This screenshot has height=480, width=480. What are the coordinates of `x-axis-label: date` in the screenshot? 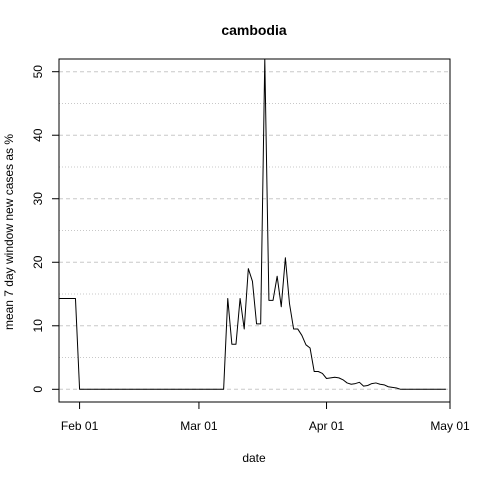 It's located at (254, 458).